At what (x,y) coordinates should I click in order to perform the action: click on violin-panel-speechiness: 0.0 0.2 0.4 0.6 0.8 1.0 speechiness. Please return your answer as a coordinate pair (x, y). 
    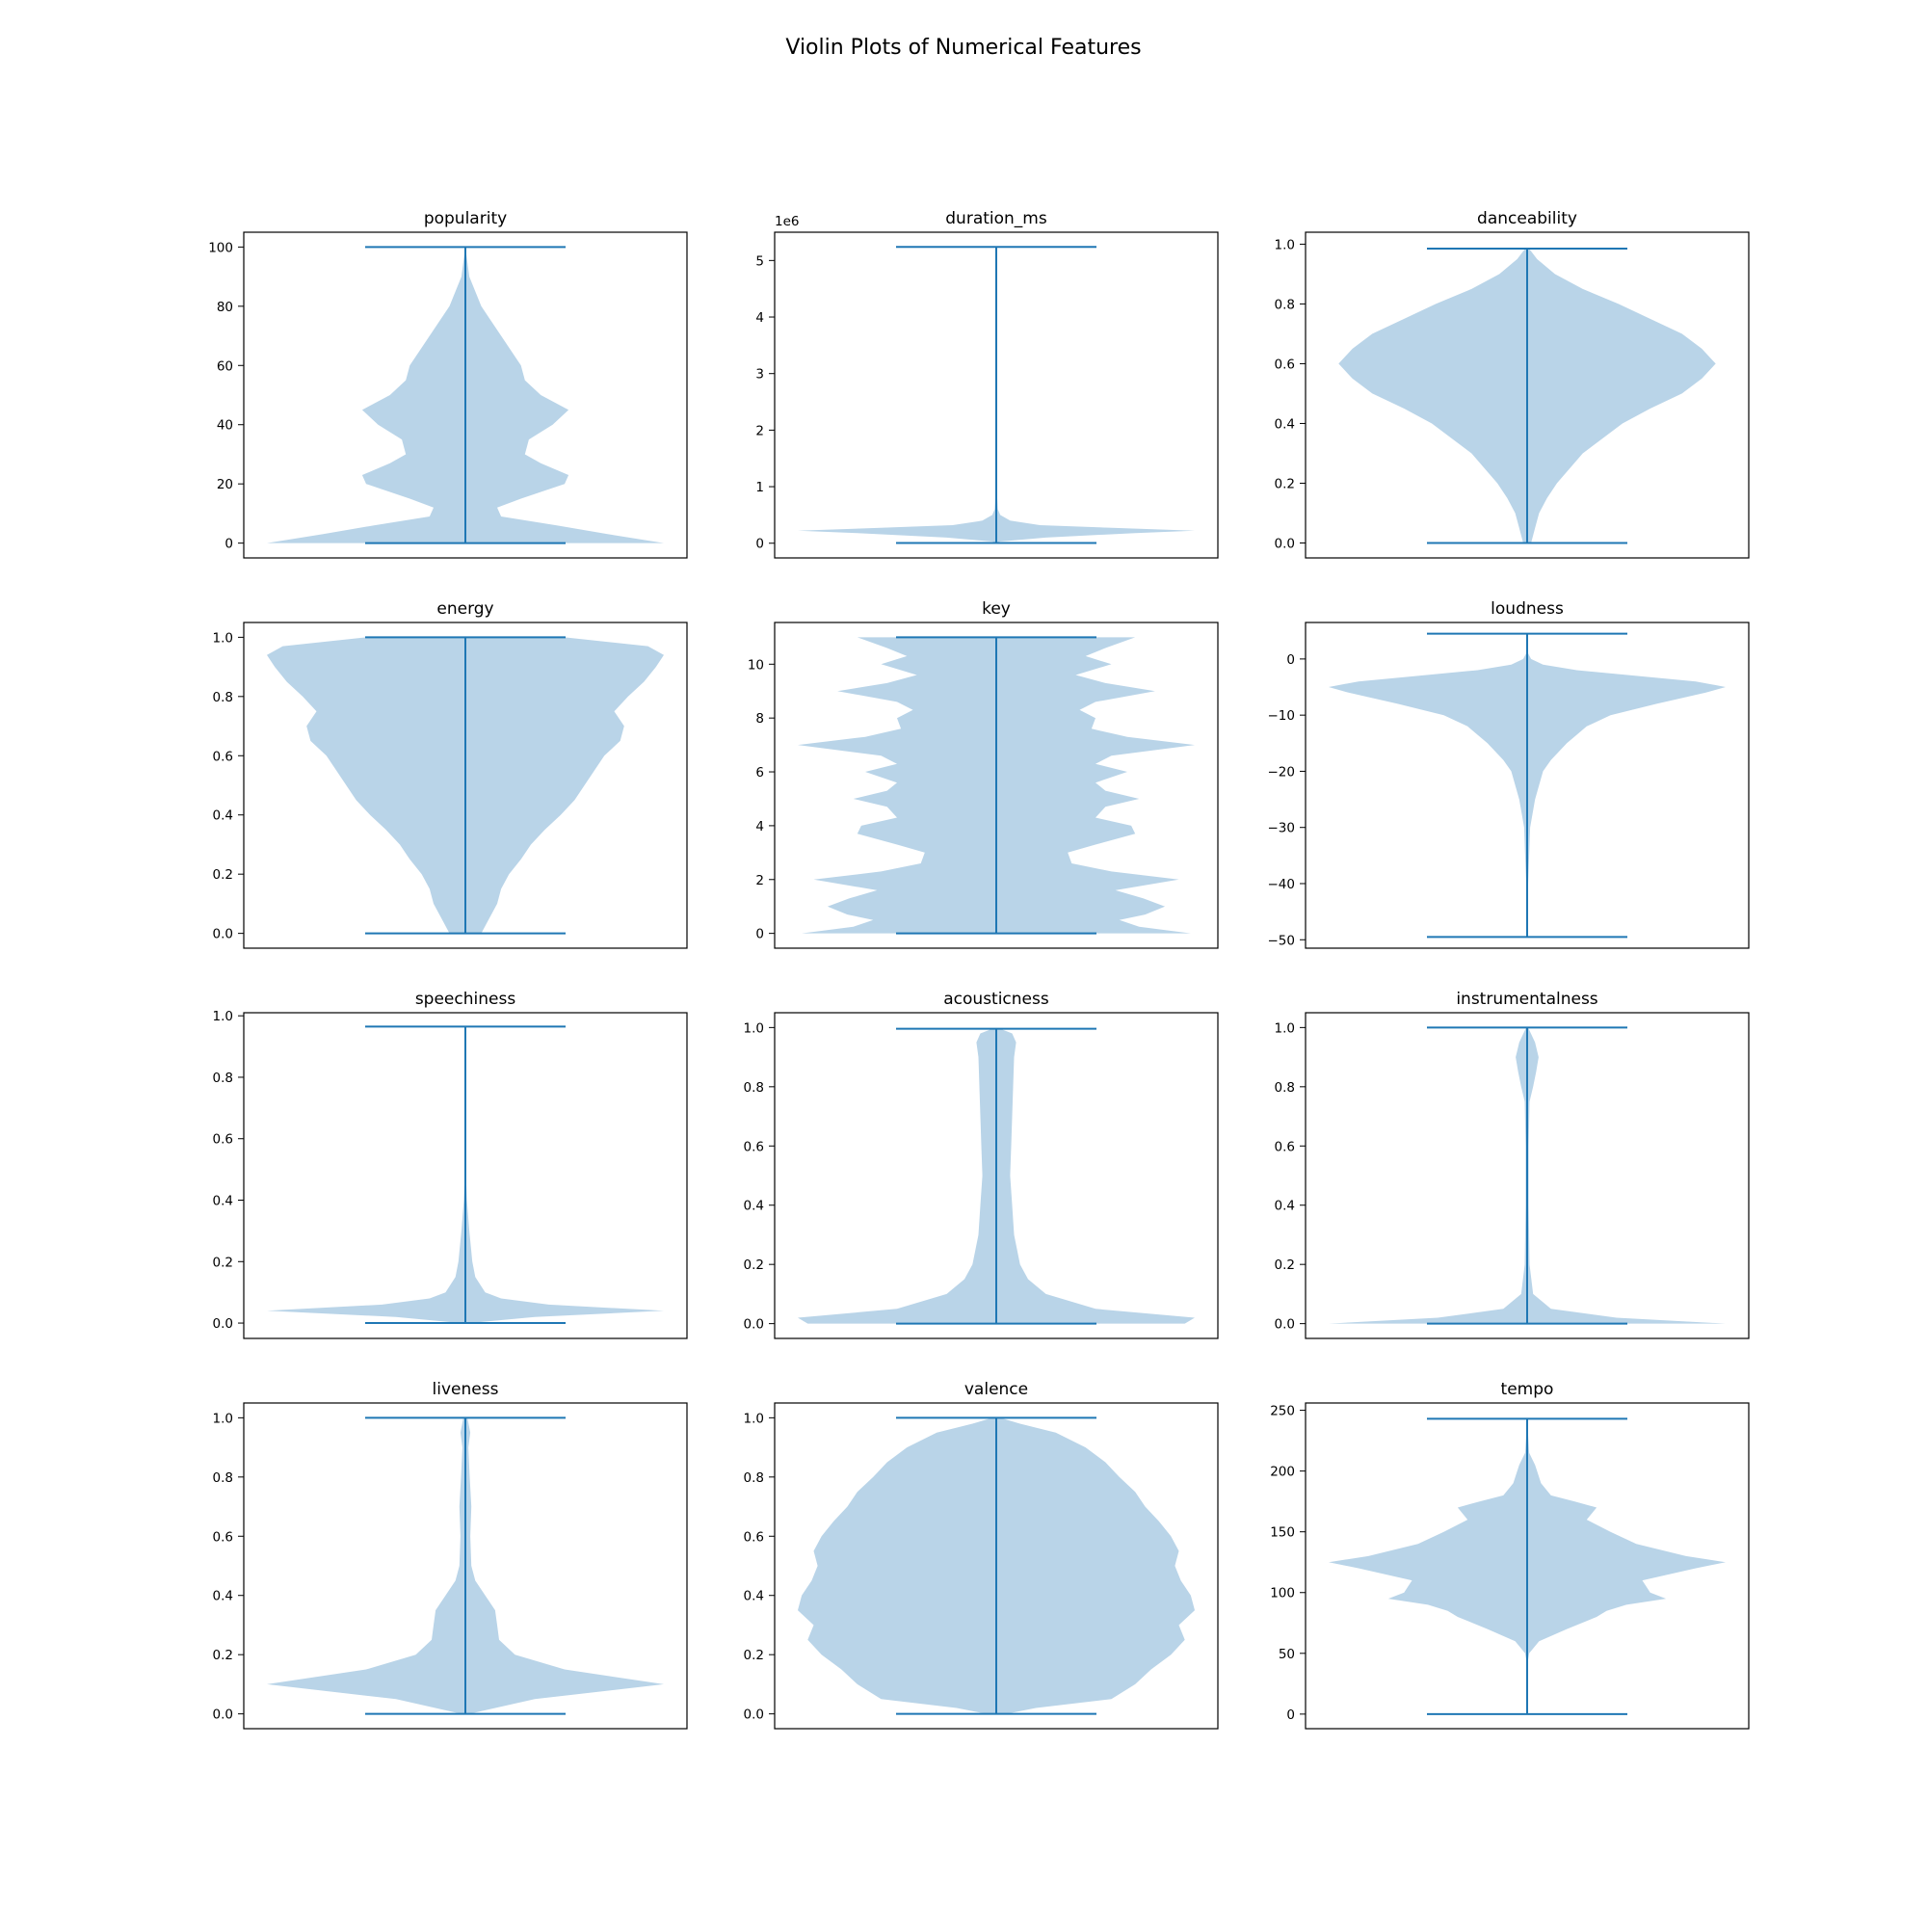
    Looking at the image, I should click on (450, 1164).